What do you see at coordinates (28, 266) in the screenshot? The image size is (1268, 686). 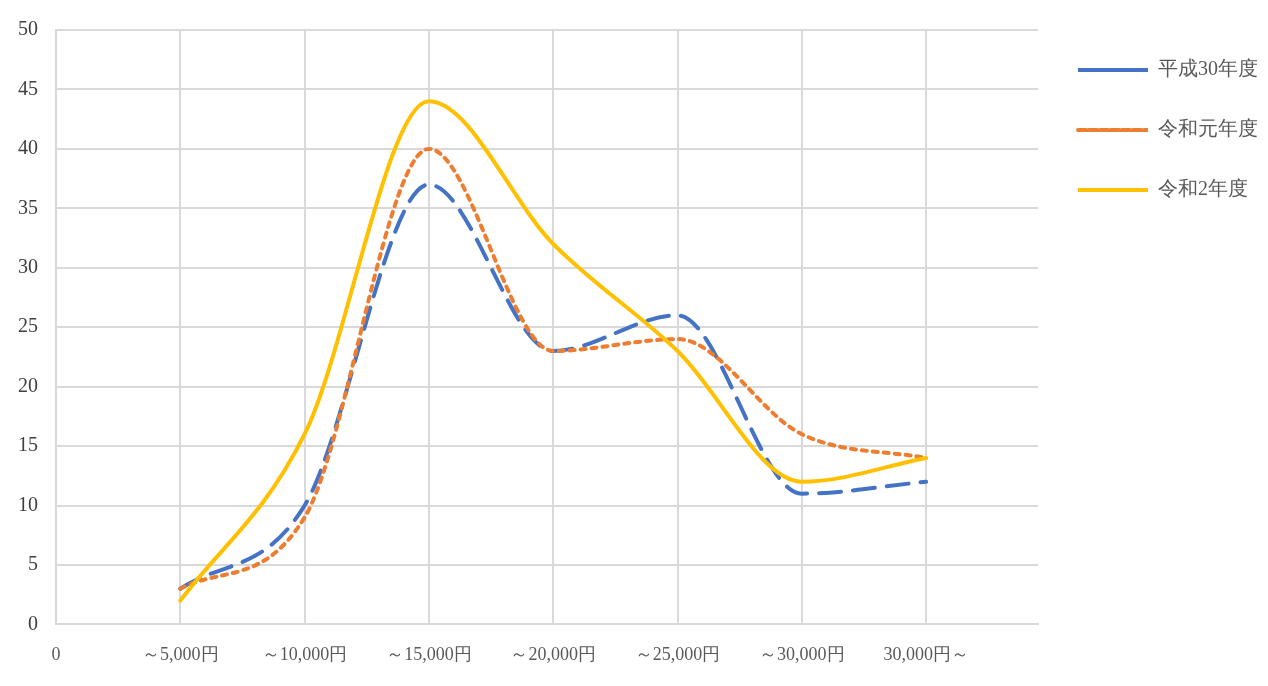 I see `y-tick-label: 30` at bounding box center [28, 266].